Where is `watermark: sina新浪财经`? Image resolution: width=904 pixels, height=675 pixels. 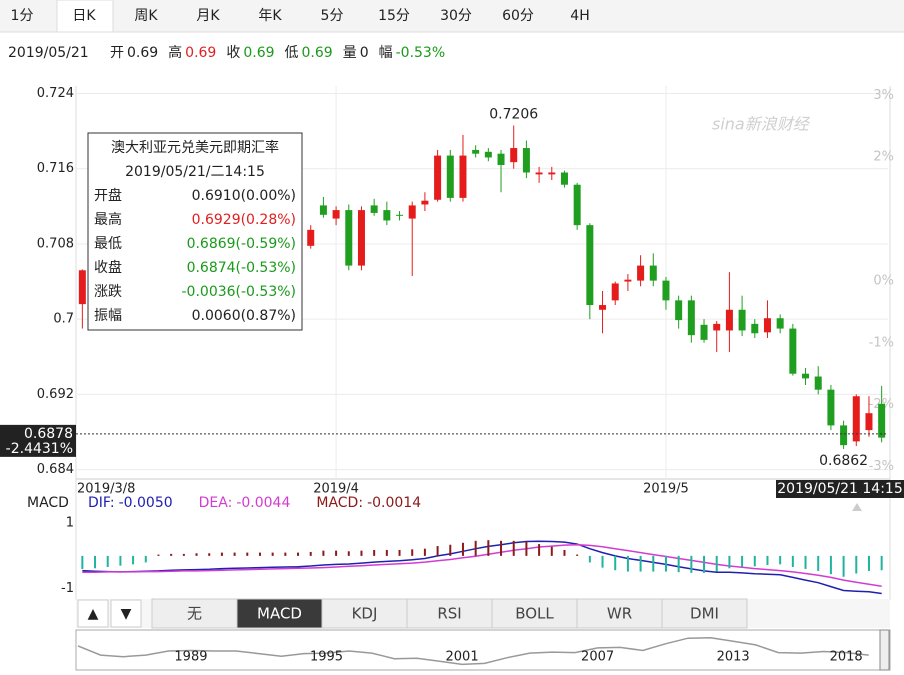 watermark: sina新浪财经 is located at coordinates (761, 124).